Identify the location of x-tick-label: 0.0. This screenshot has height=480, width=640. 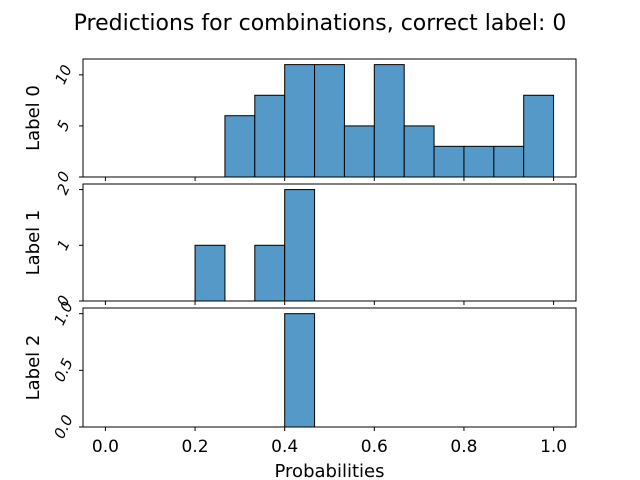
(105, 447).